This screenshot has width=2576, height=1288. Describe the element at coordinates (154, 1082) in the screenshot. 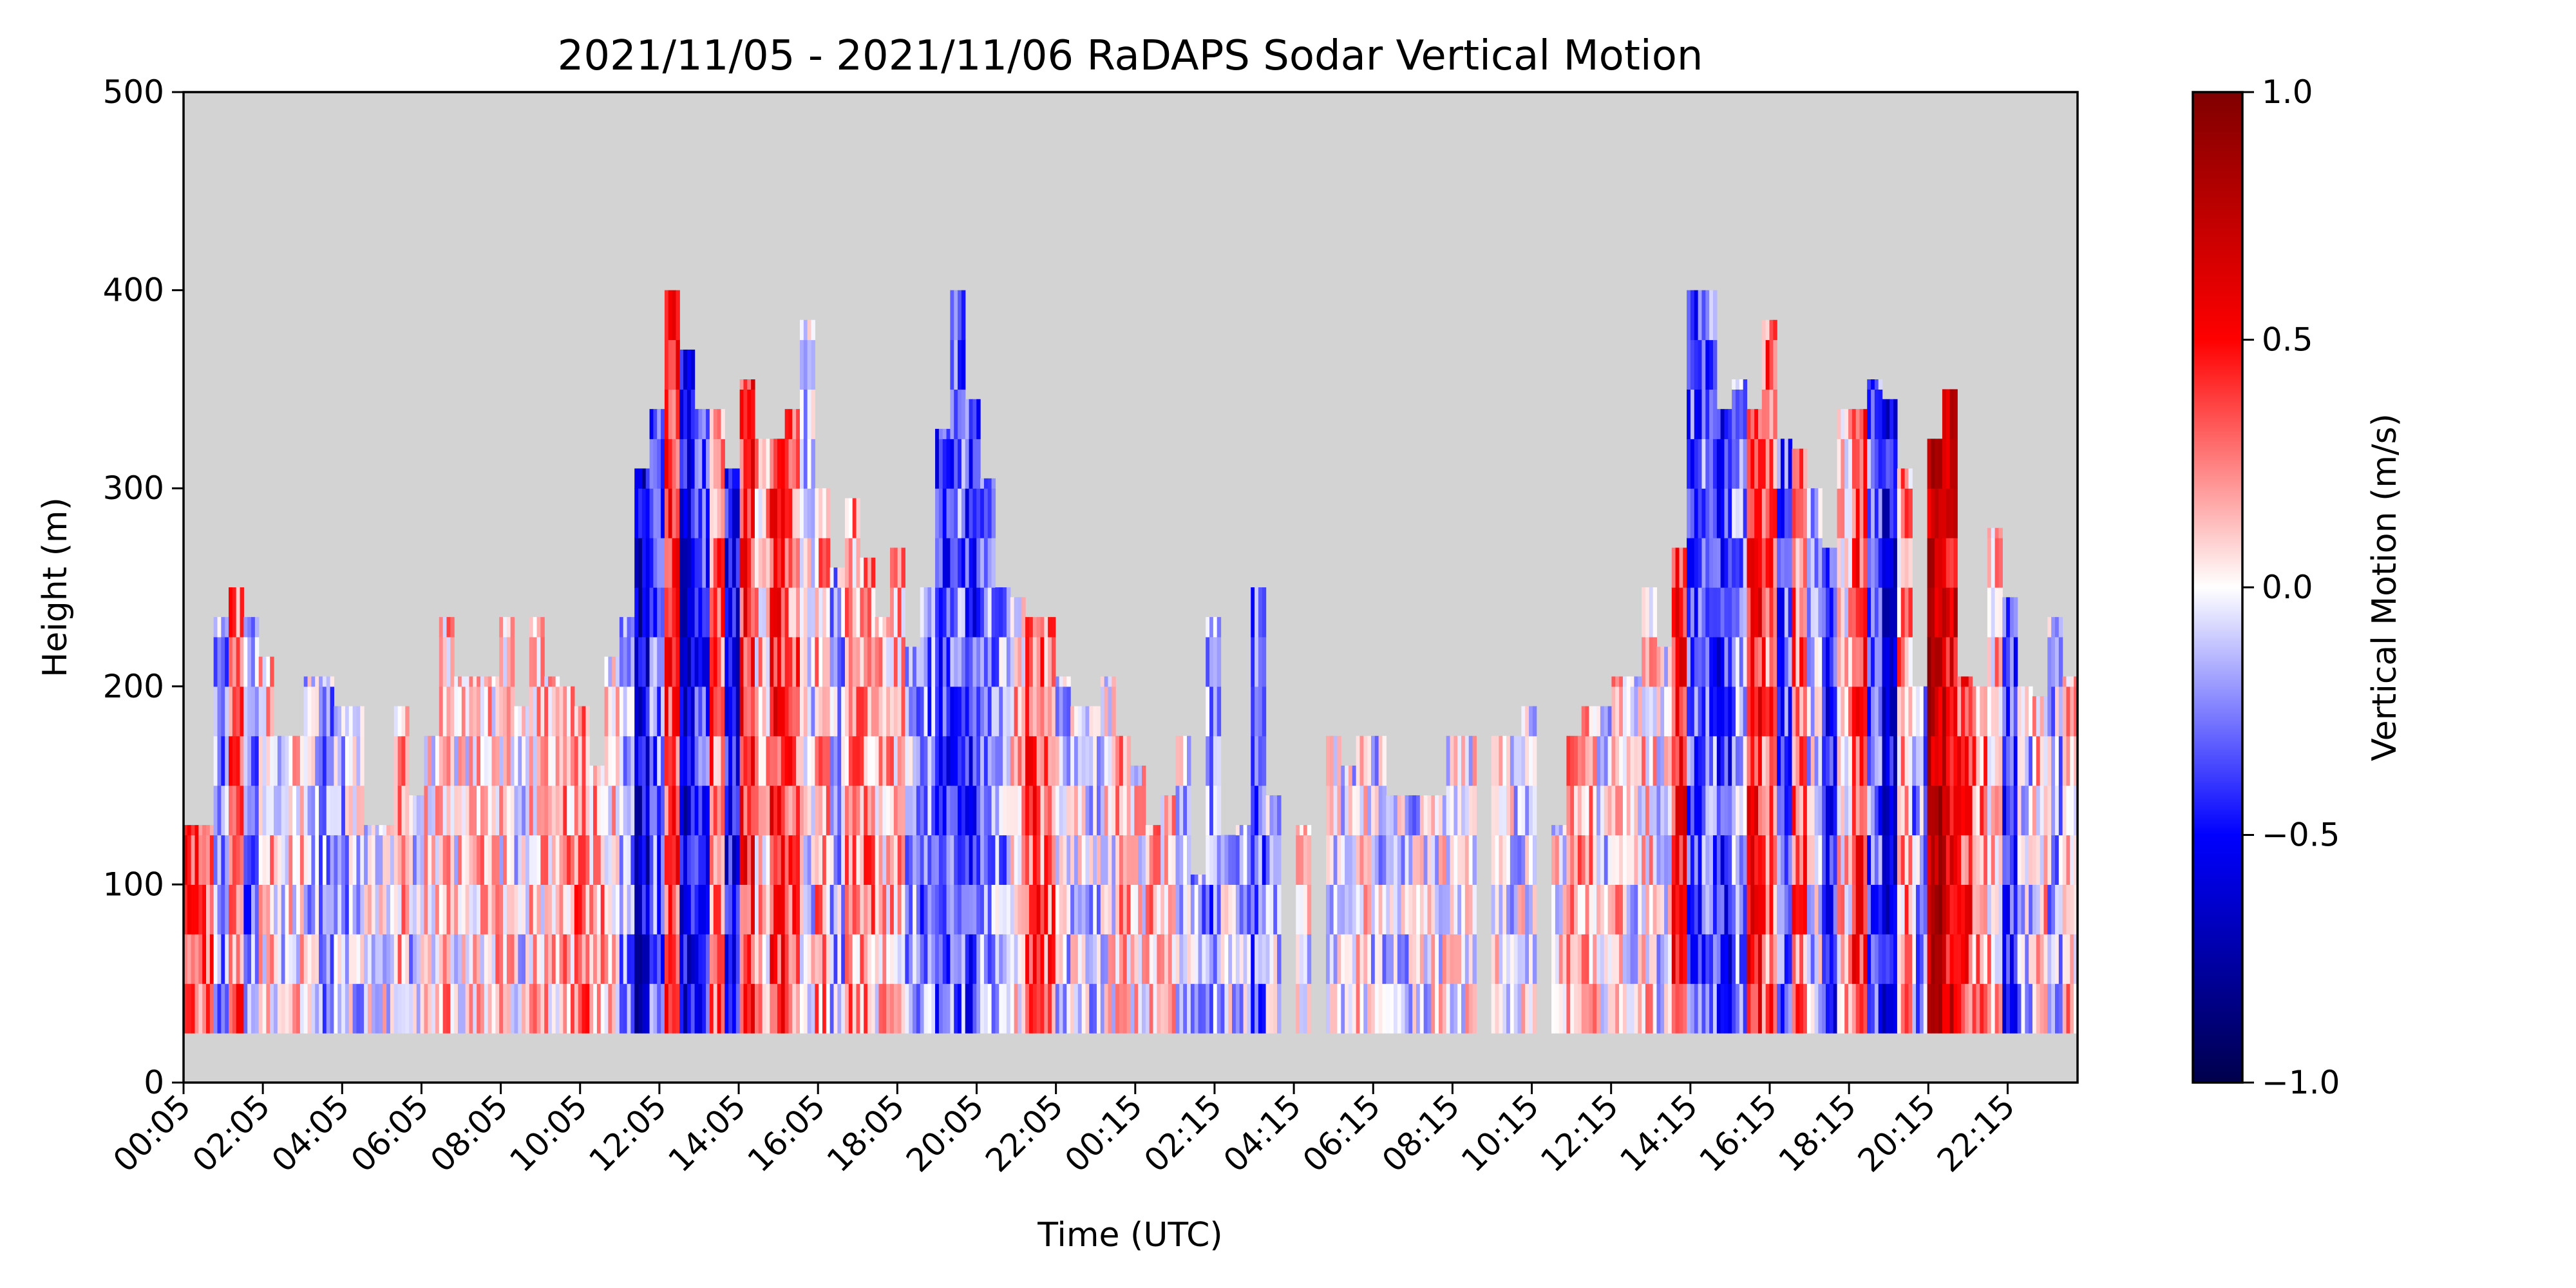

I see `y-tick-label: 0` at that location.